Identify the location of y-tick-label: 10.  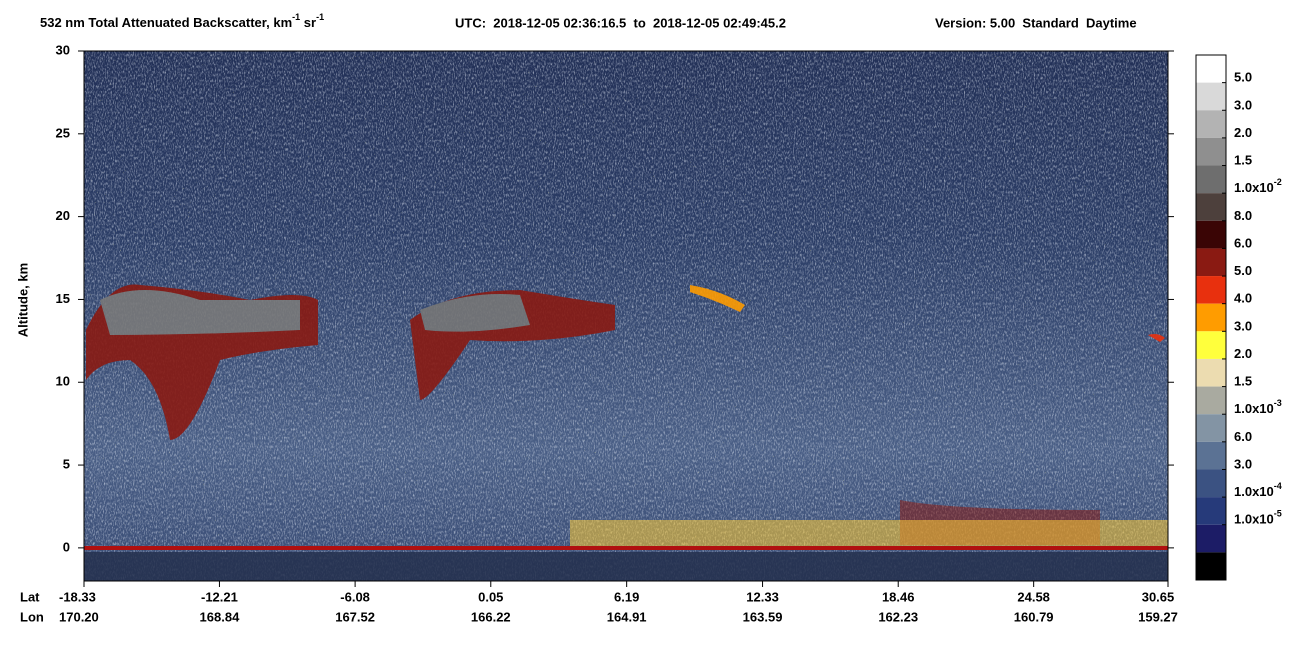
(63, 381).